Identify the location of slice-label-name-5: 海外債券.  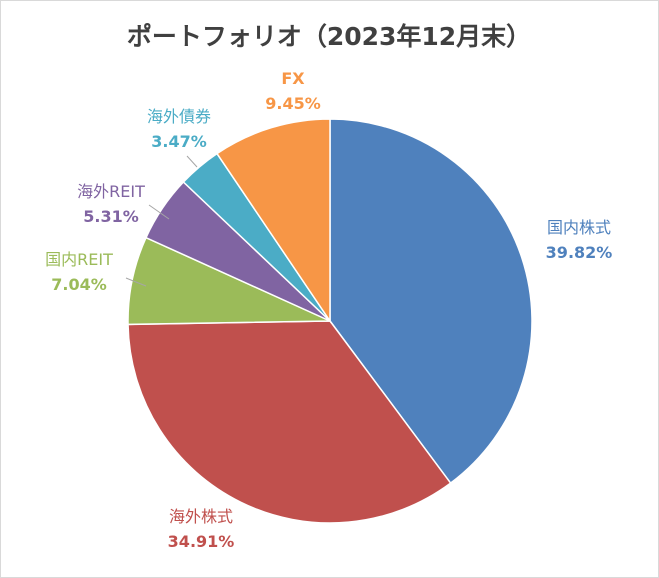
(179, 116).